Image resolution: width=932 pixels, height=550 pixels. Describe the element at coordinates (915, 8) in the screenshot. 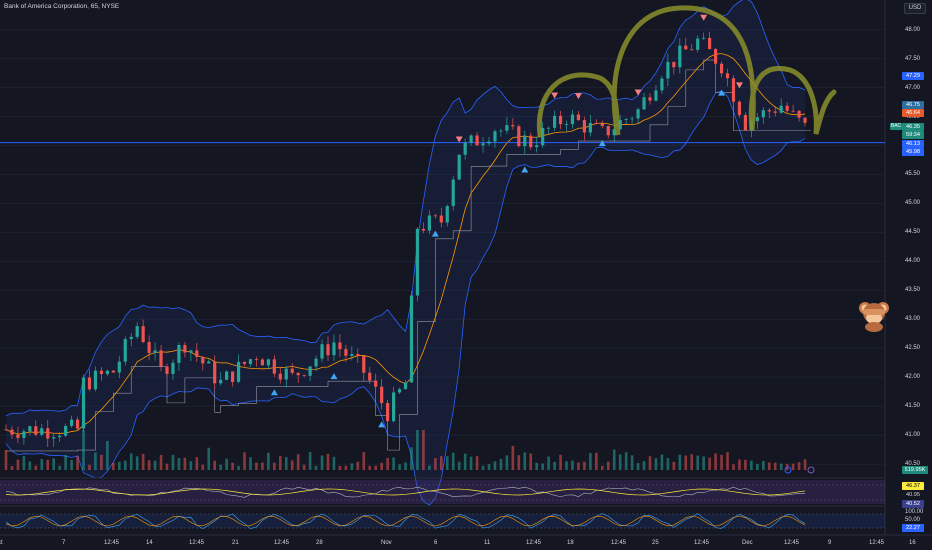

I see `currency-button: USD` at that location.